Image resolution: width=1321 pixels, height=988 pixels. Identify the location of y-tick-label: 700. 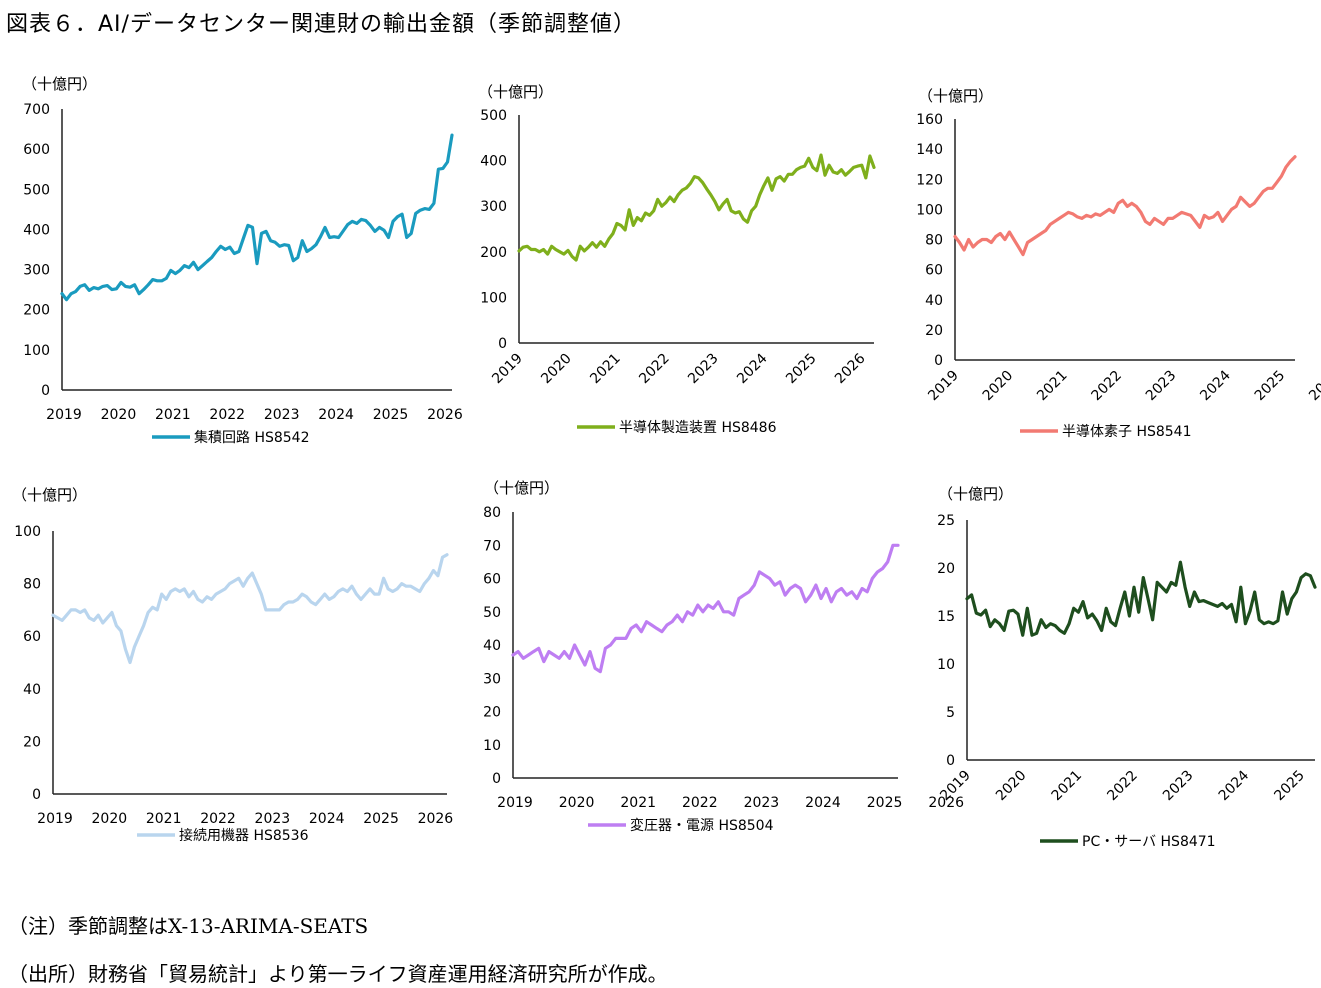
(36, 110).